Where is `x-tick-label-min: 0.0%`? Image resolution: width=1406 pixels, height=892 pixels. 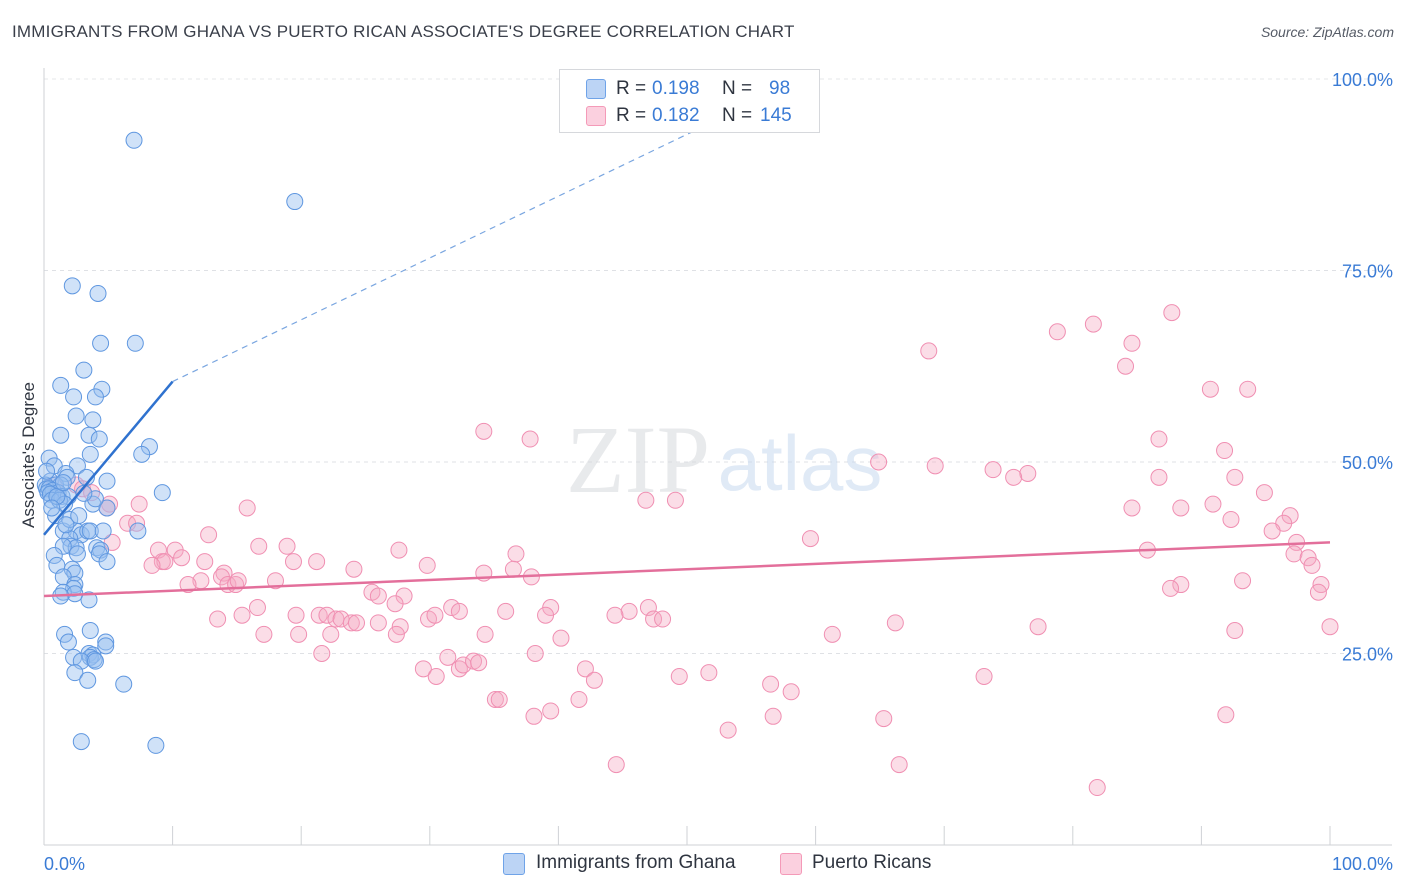 x-tick-label-min: 0.0% is located at coordinates (64, 864).